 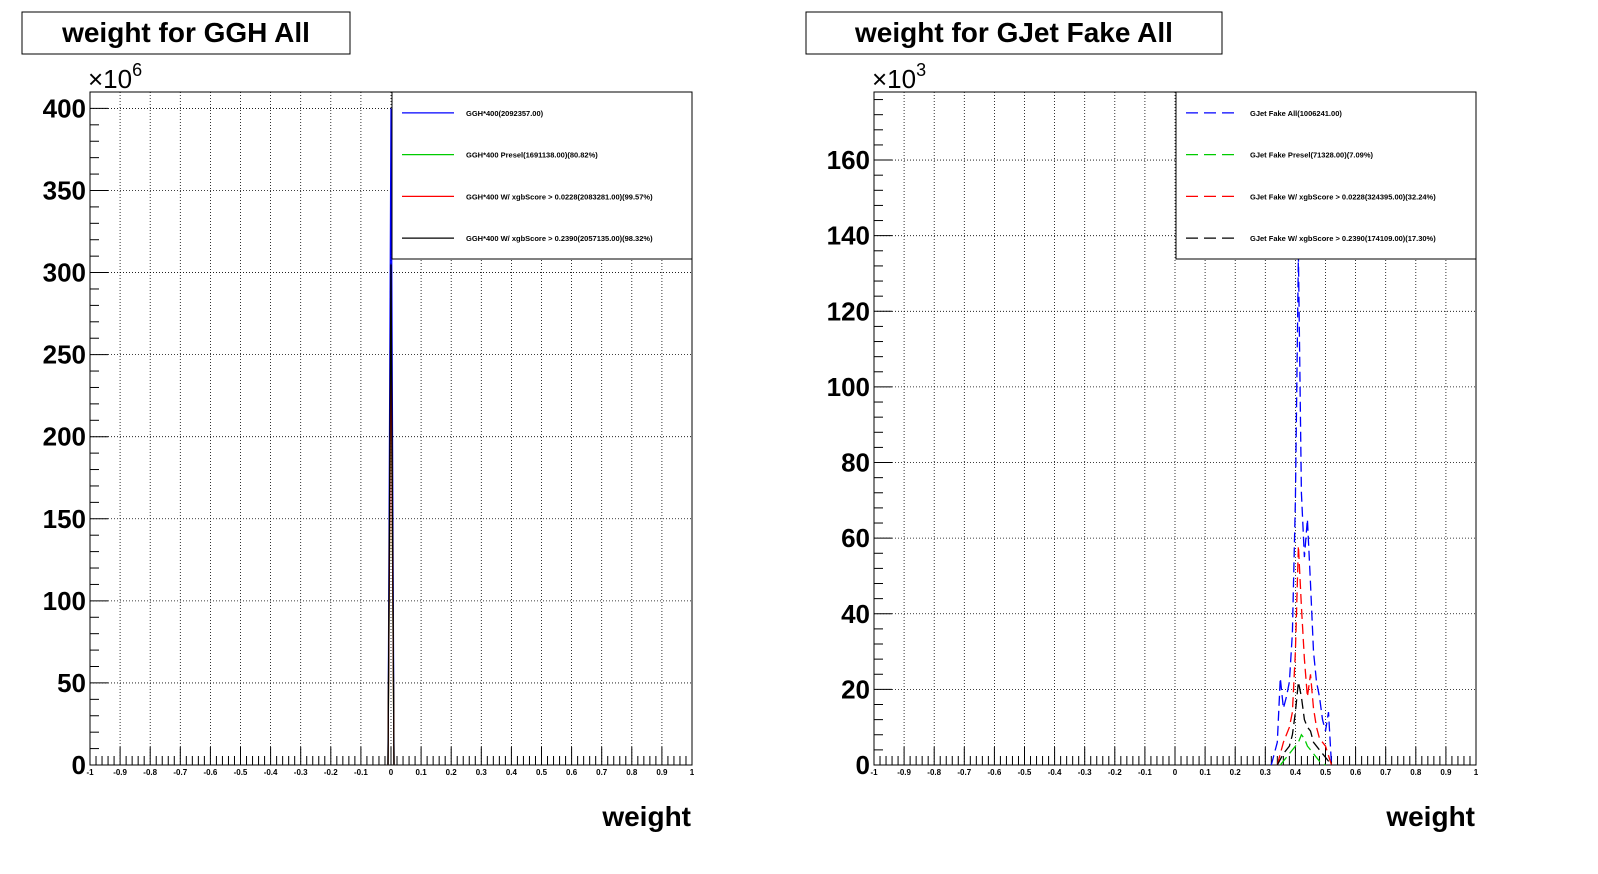 What do you see at coordinates (64, 190) in the screenshot?
I see `y-tick-label: 350` at bounding box center [64, 190].